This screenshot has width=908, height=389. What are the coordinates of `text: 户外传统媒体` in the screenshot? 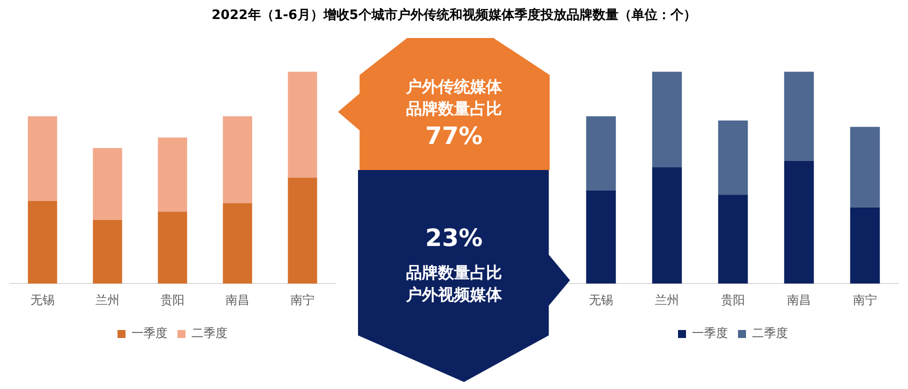 It's located at (454, 87).